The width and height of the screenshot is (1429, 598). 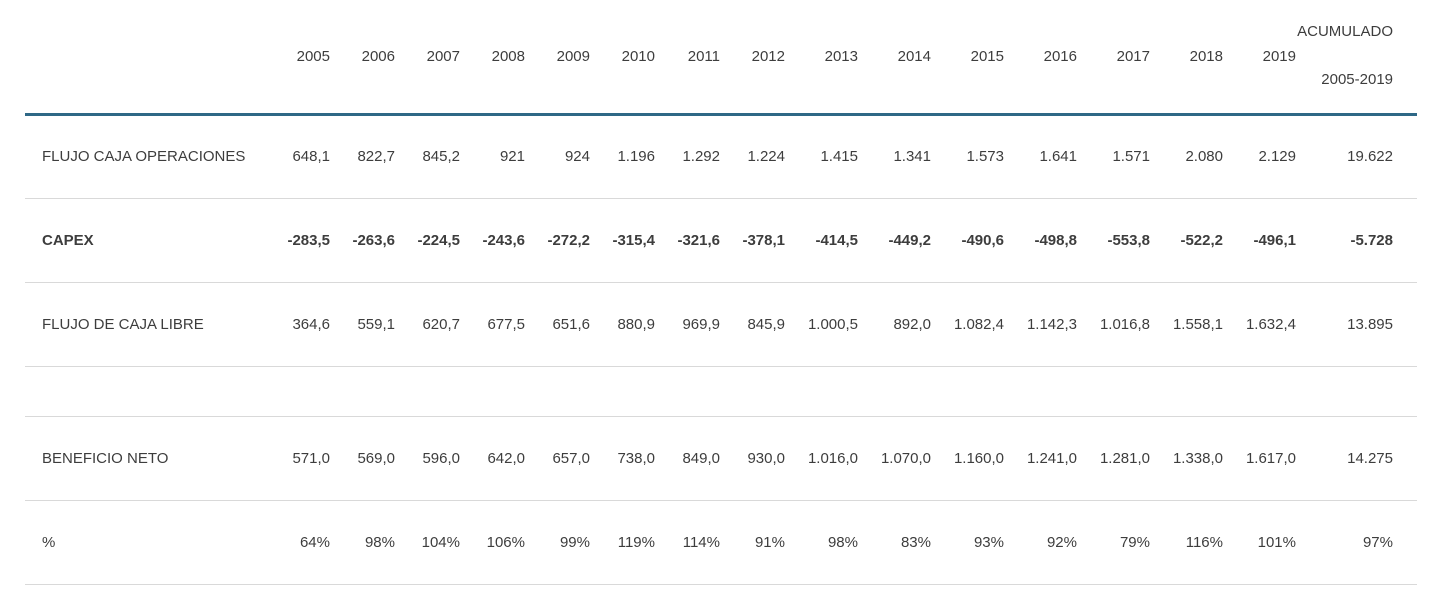 What do you see at coordinates (1277, 156) in the screenshot?
I see `value-cell: 2.129` at bounding box center [1277, 156].